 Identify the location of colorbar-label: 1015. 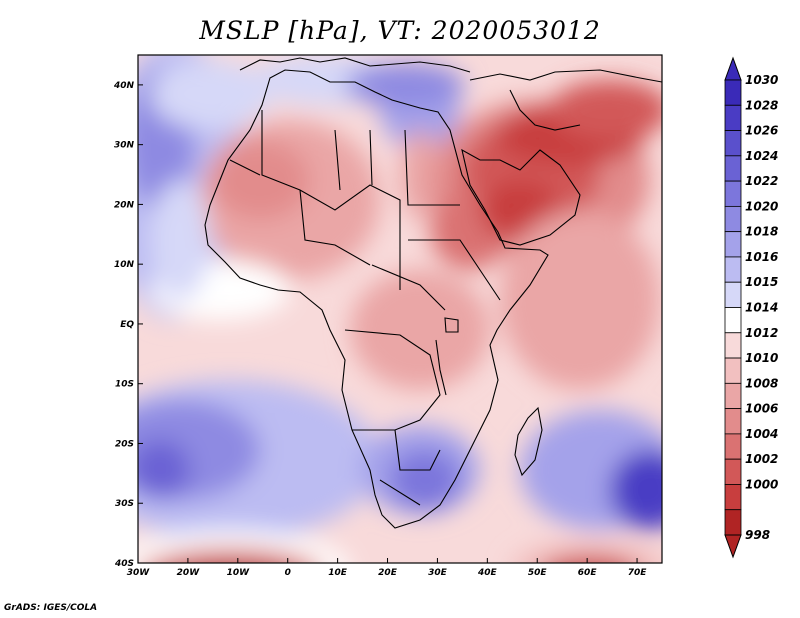
(761, 282).